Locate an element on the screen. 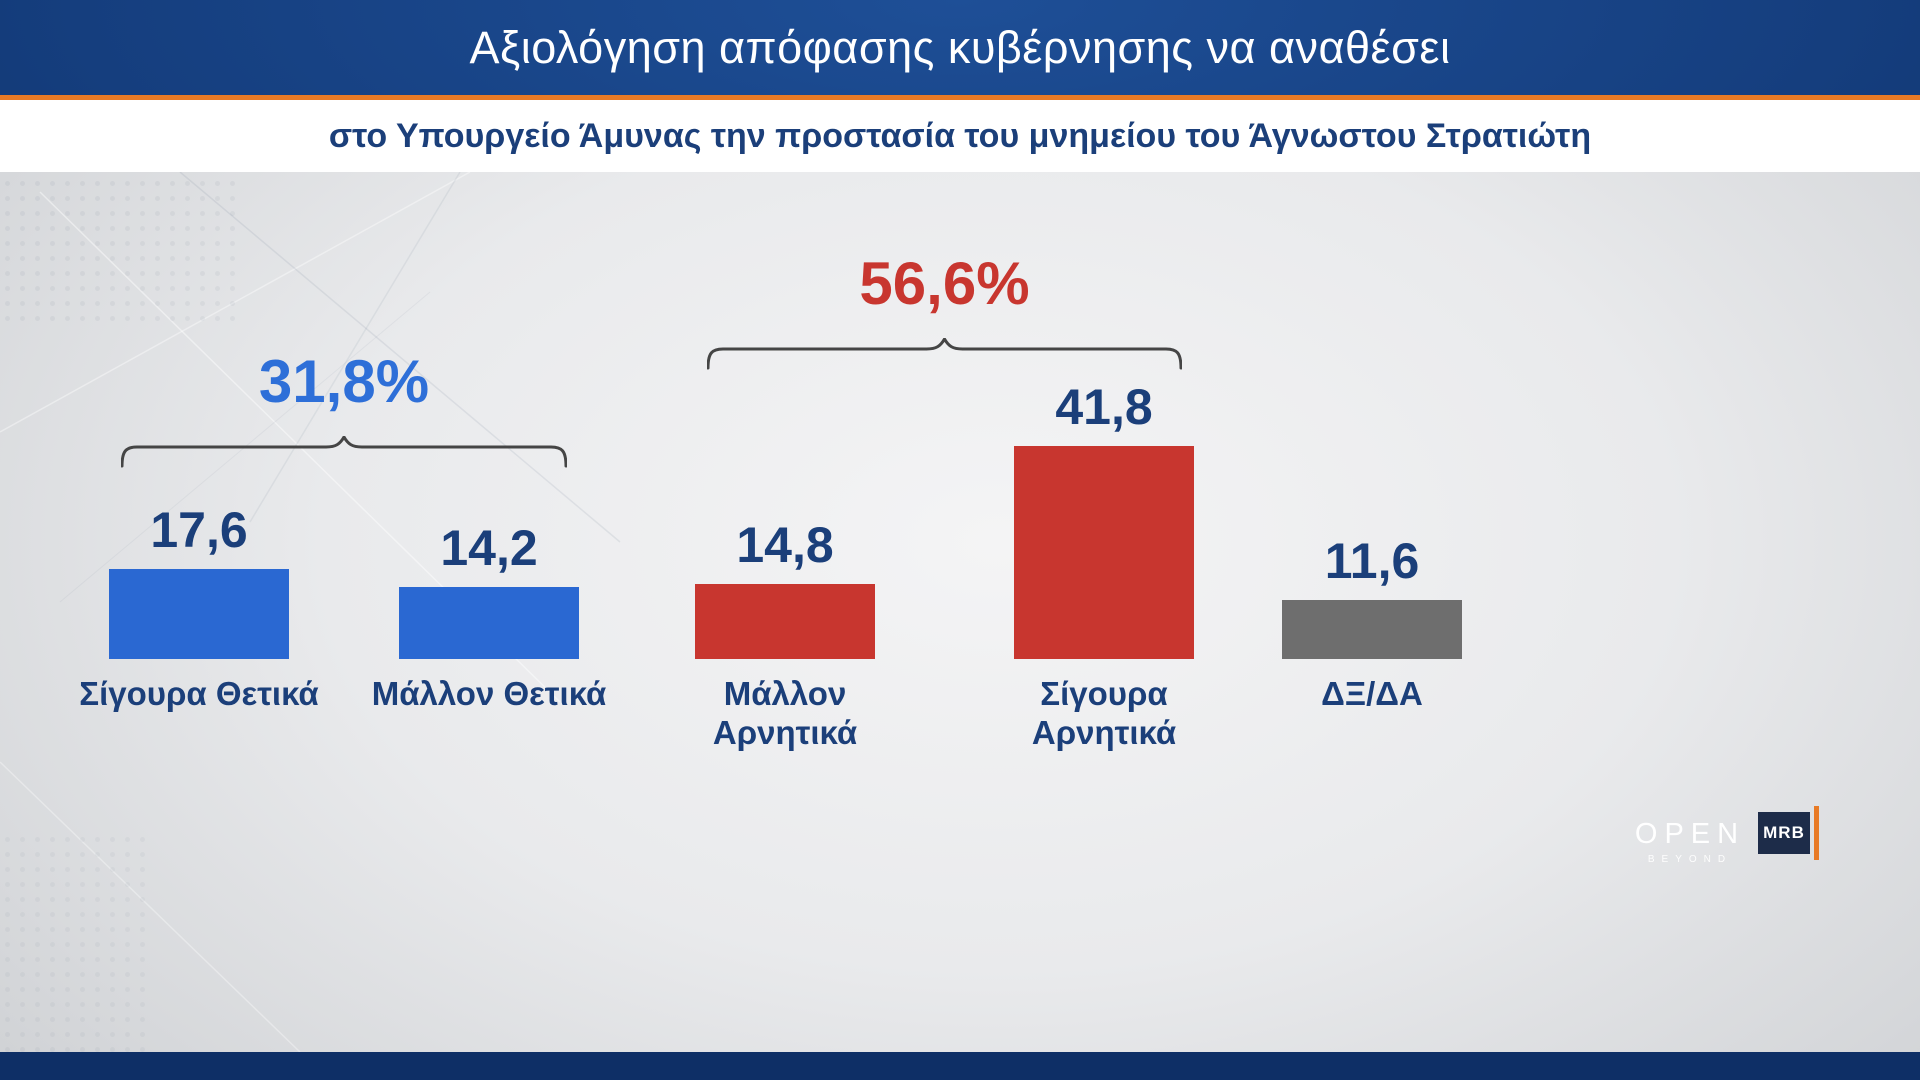 The height and width of the screenshot is (1080, 1920). bar-value-label-2: 14,8 is located at coordinates (785, 544).